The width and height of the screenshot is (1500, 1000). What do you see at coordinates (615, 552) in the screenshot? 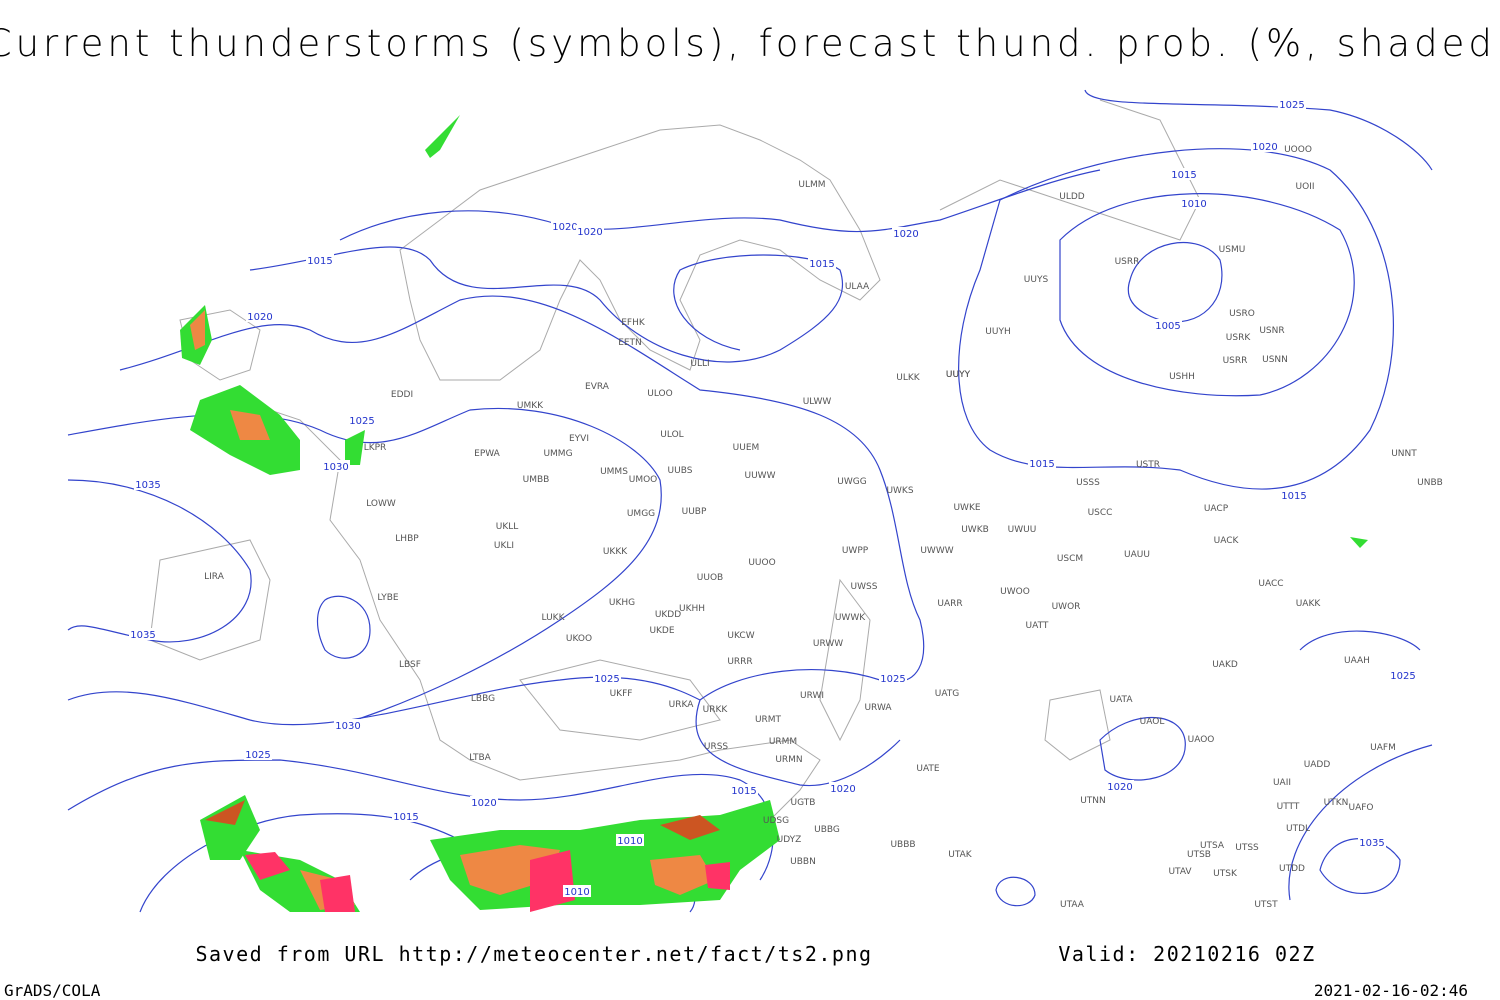
I see `station-label: UKKK` at bounding box center [615, 552].